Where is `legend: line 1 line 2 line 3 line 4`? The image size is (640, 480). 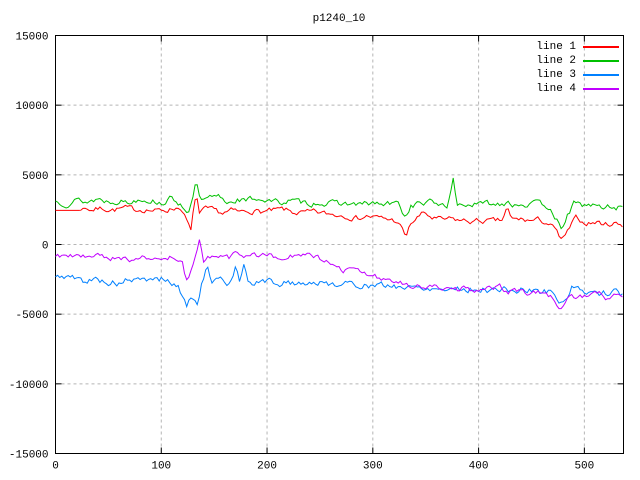
legend: line 1 line 2 line 3 line 4 is located at coordinates (577, 68).